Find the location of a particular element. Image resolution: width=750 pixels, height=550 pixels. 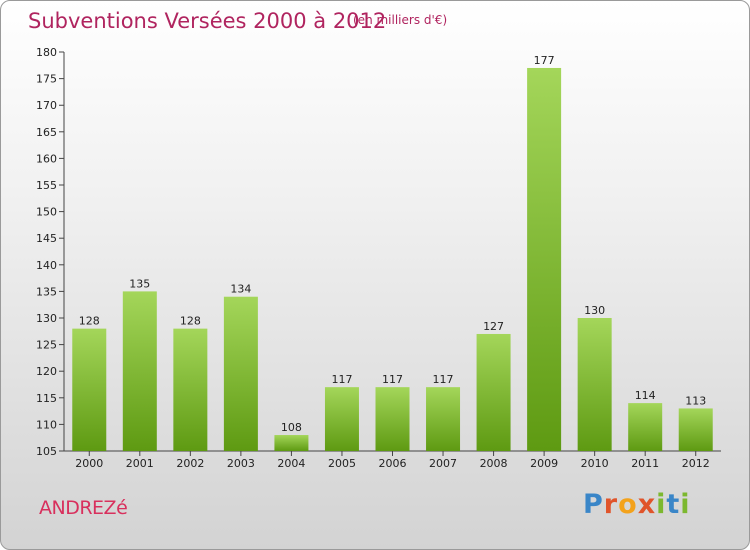

y-tick-label: 175 is located at coordinates (46, 79).